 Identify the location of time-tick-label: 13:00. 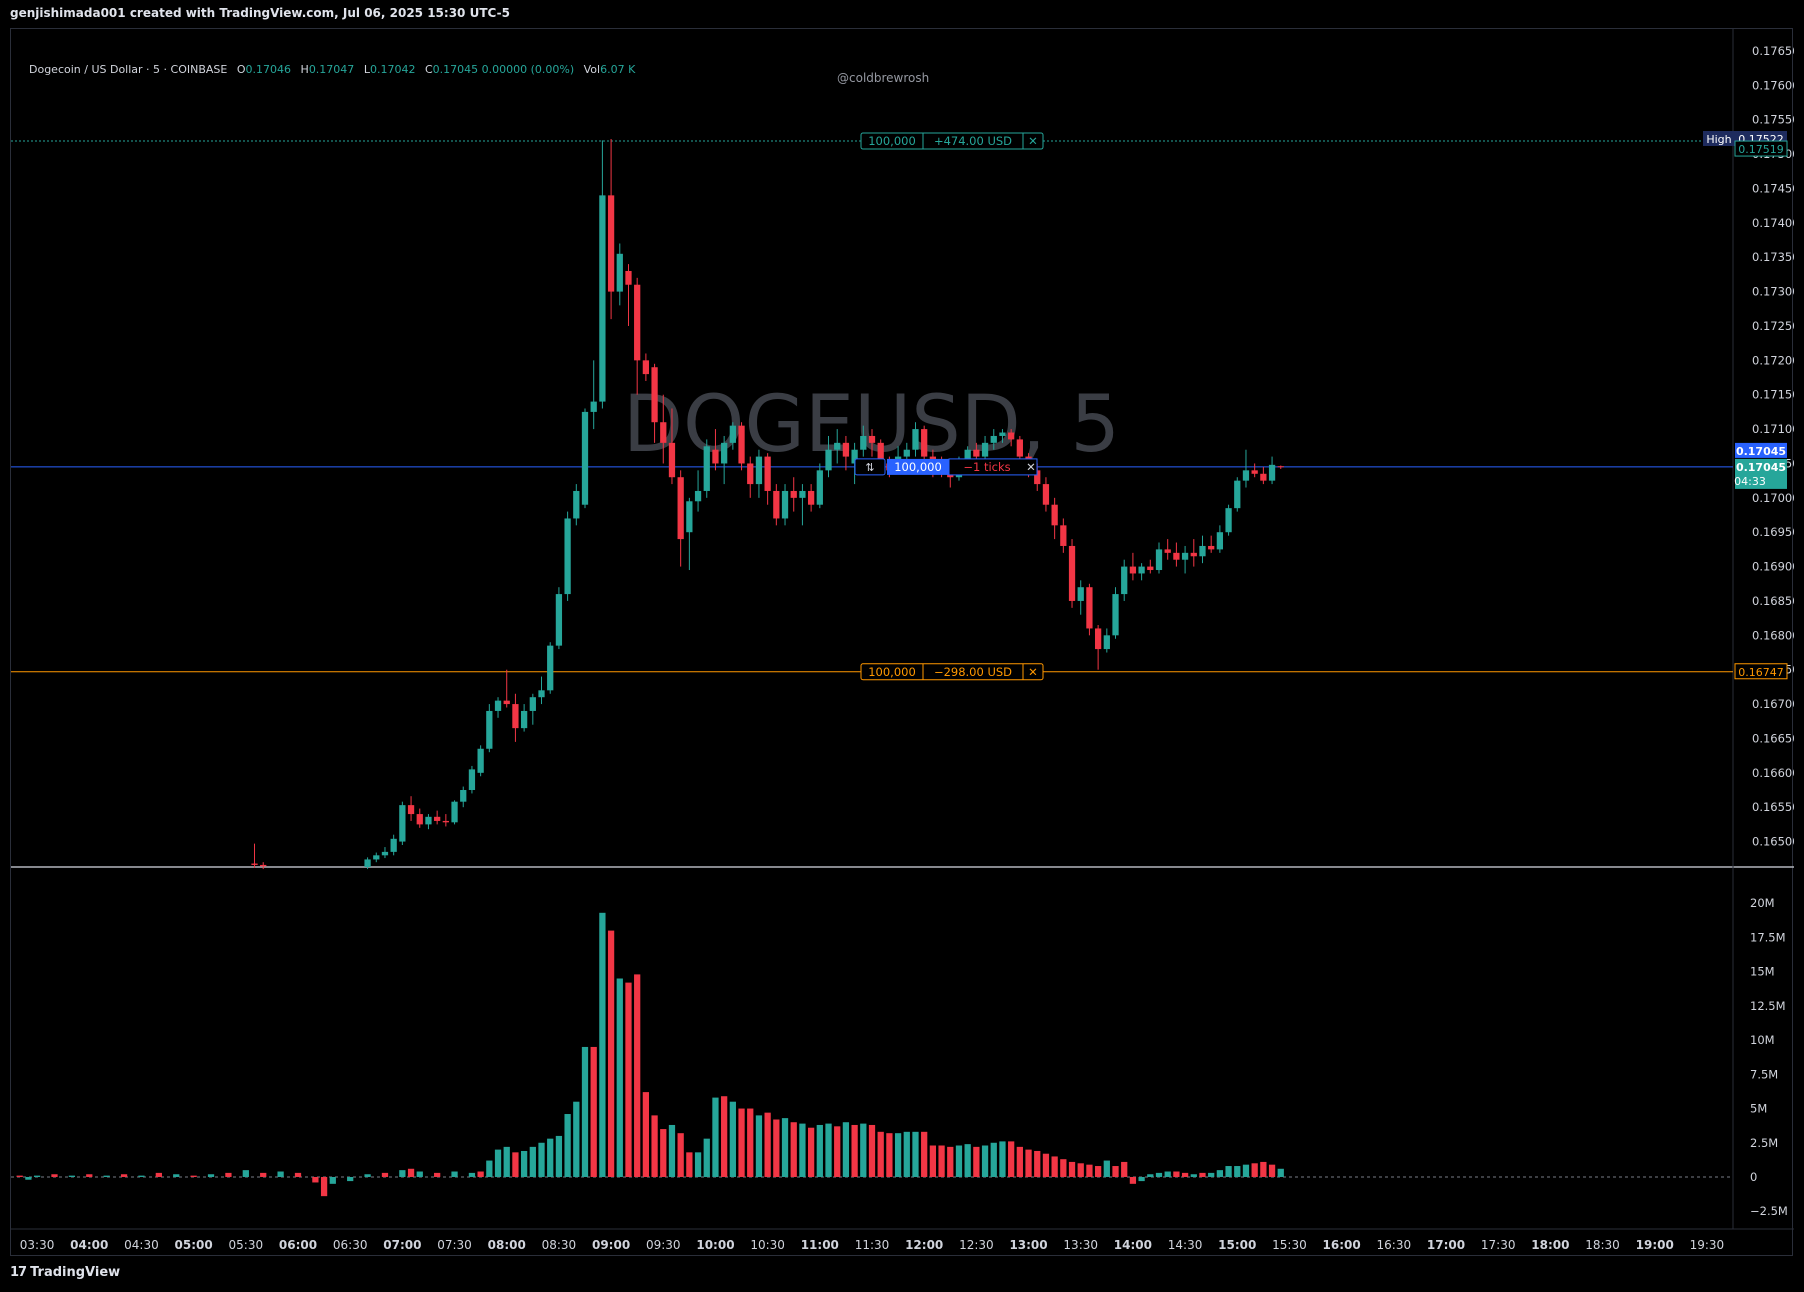
(1028, 1245).